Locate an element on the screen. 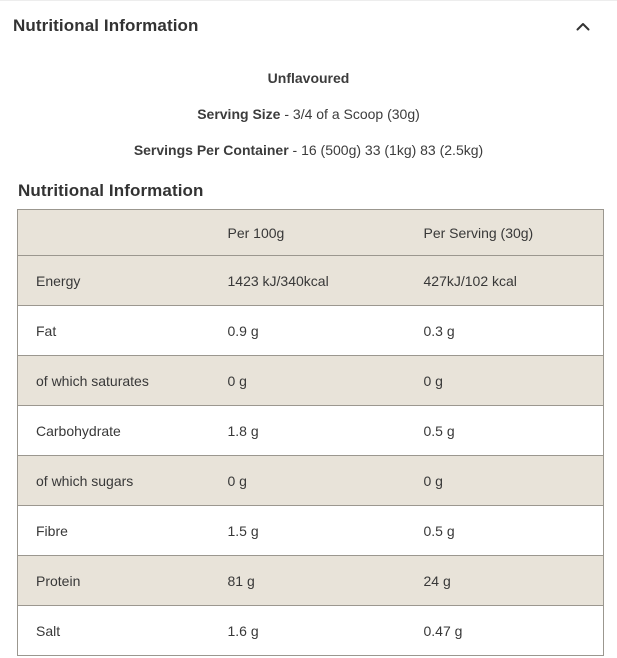 The width and height of the screenshot is (617, 658). value-per-100g: 81 g is located at coordinates (307, 580).